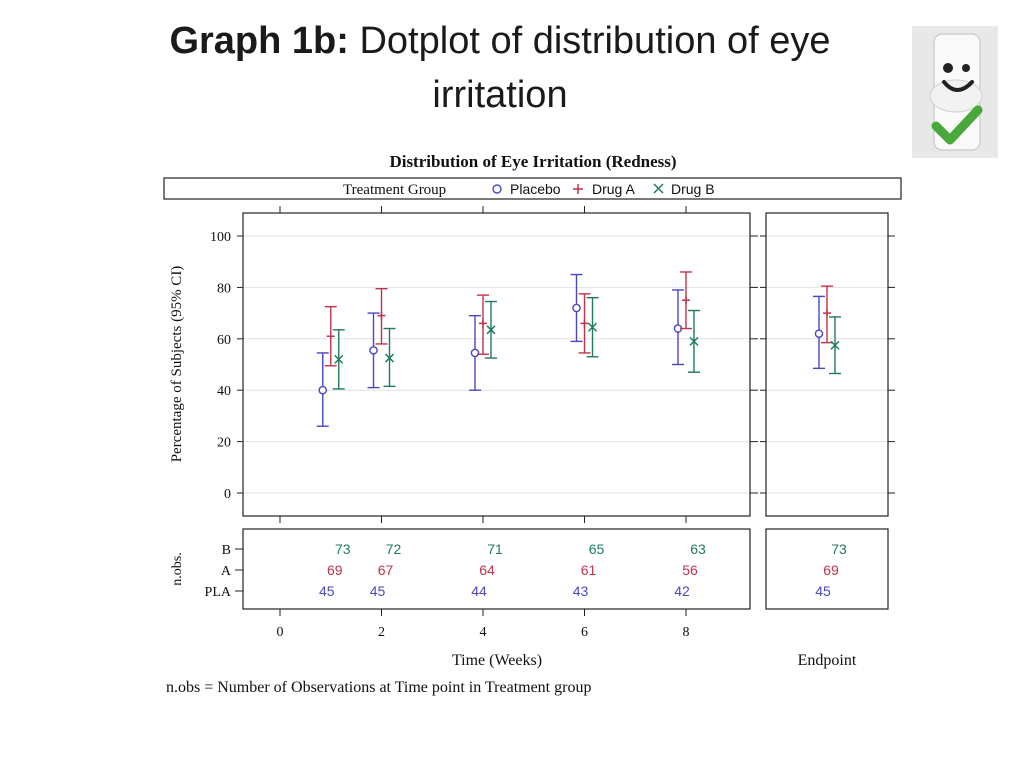 This screenshot has height=768, width=1024. Describe the element at coordinates (532, 161) in the screenshot. I see `chart-title: Distribution of Eye Irritation (Redness)` at that location.